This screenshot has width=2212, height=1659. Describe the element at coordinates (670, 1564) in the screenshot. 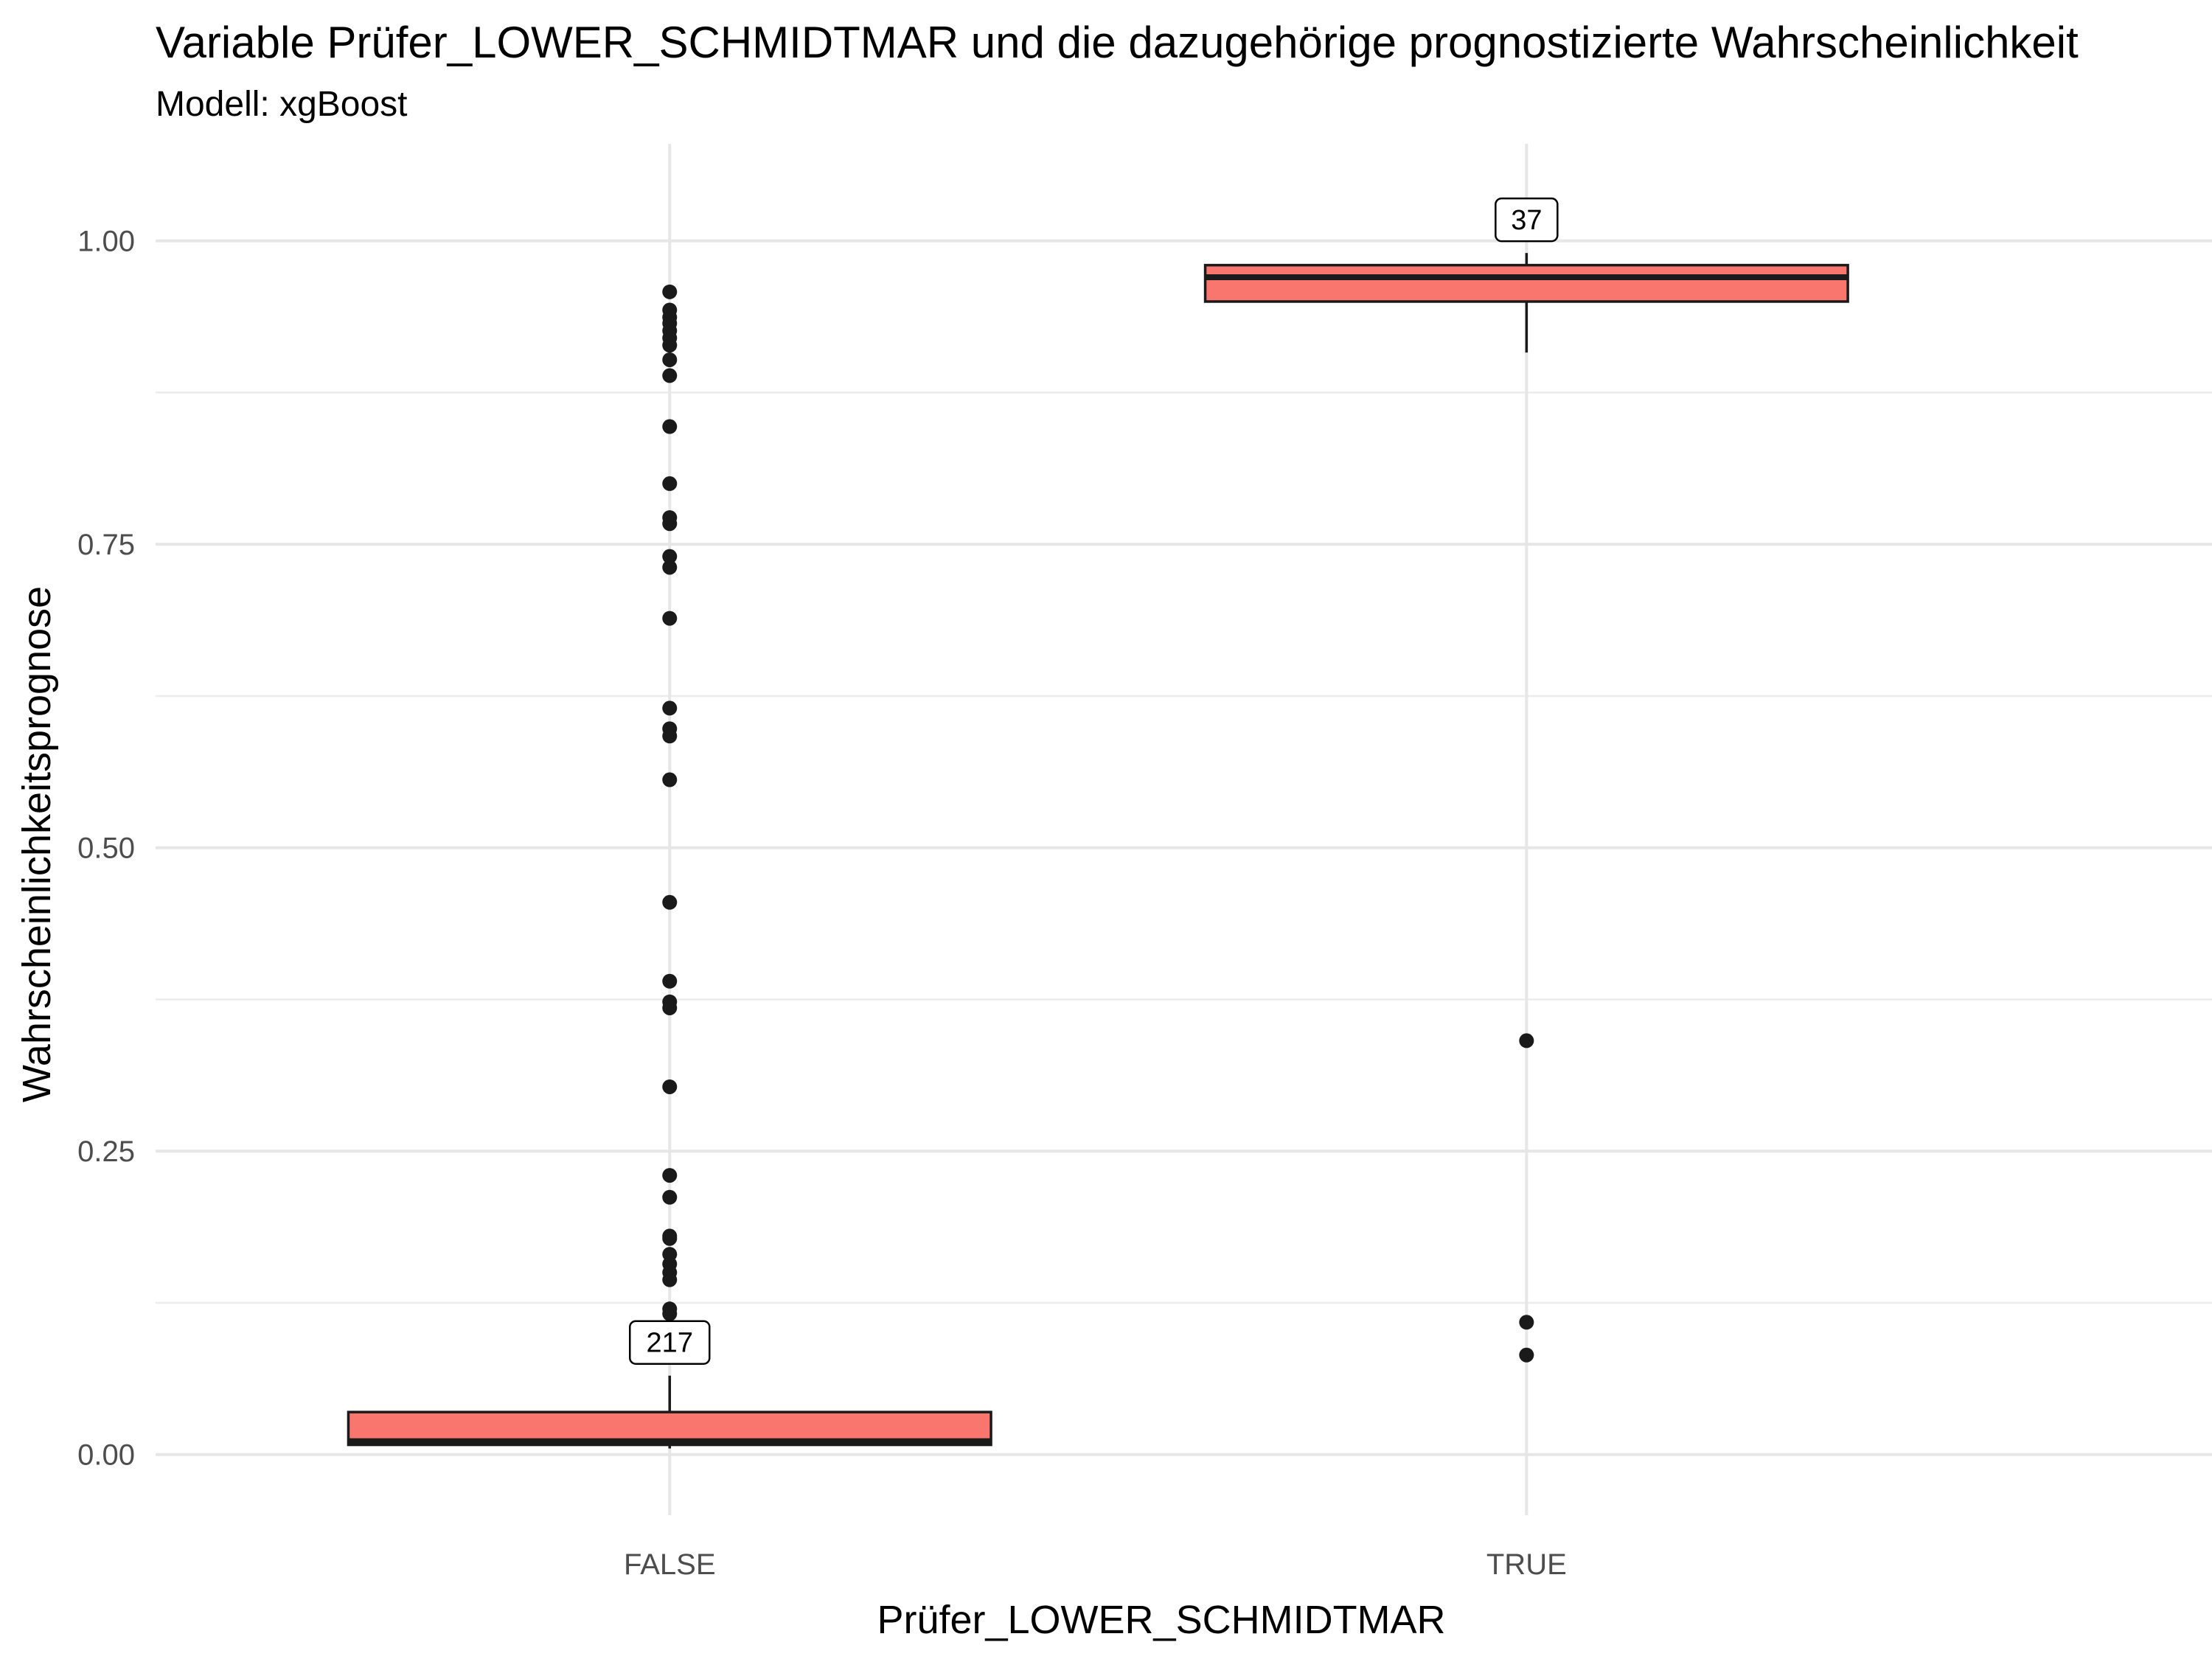

I see `x-tick-label: FALSE` at that location.